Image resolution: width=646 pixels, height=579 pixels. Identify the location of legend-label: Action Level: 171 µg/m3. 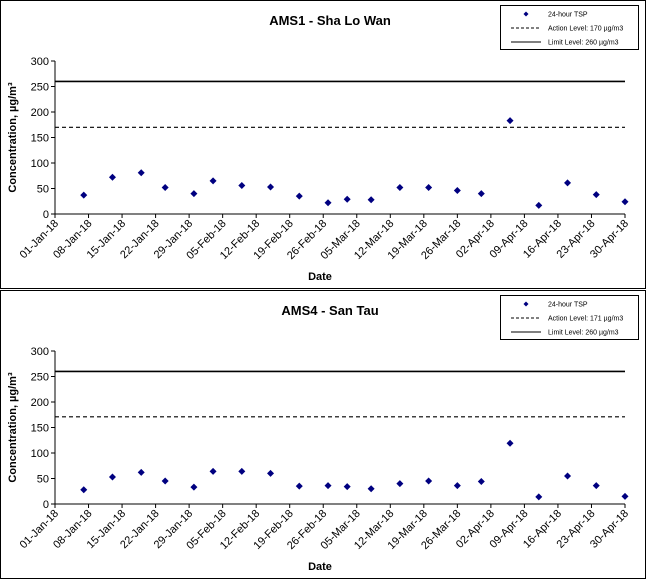
(585, 319).